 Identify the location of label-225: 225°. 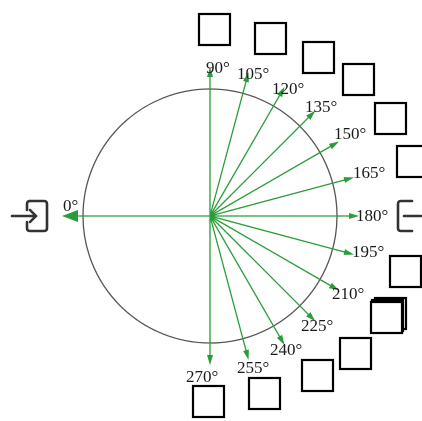
(317, 325).